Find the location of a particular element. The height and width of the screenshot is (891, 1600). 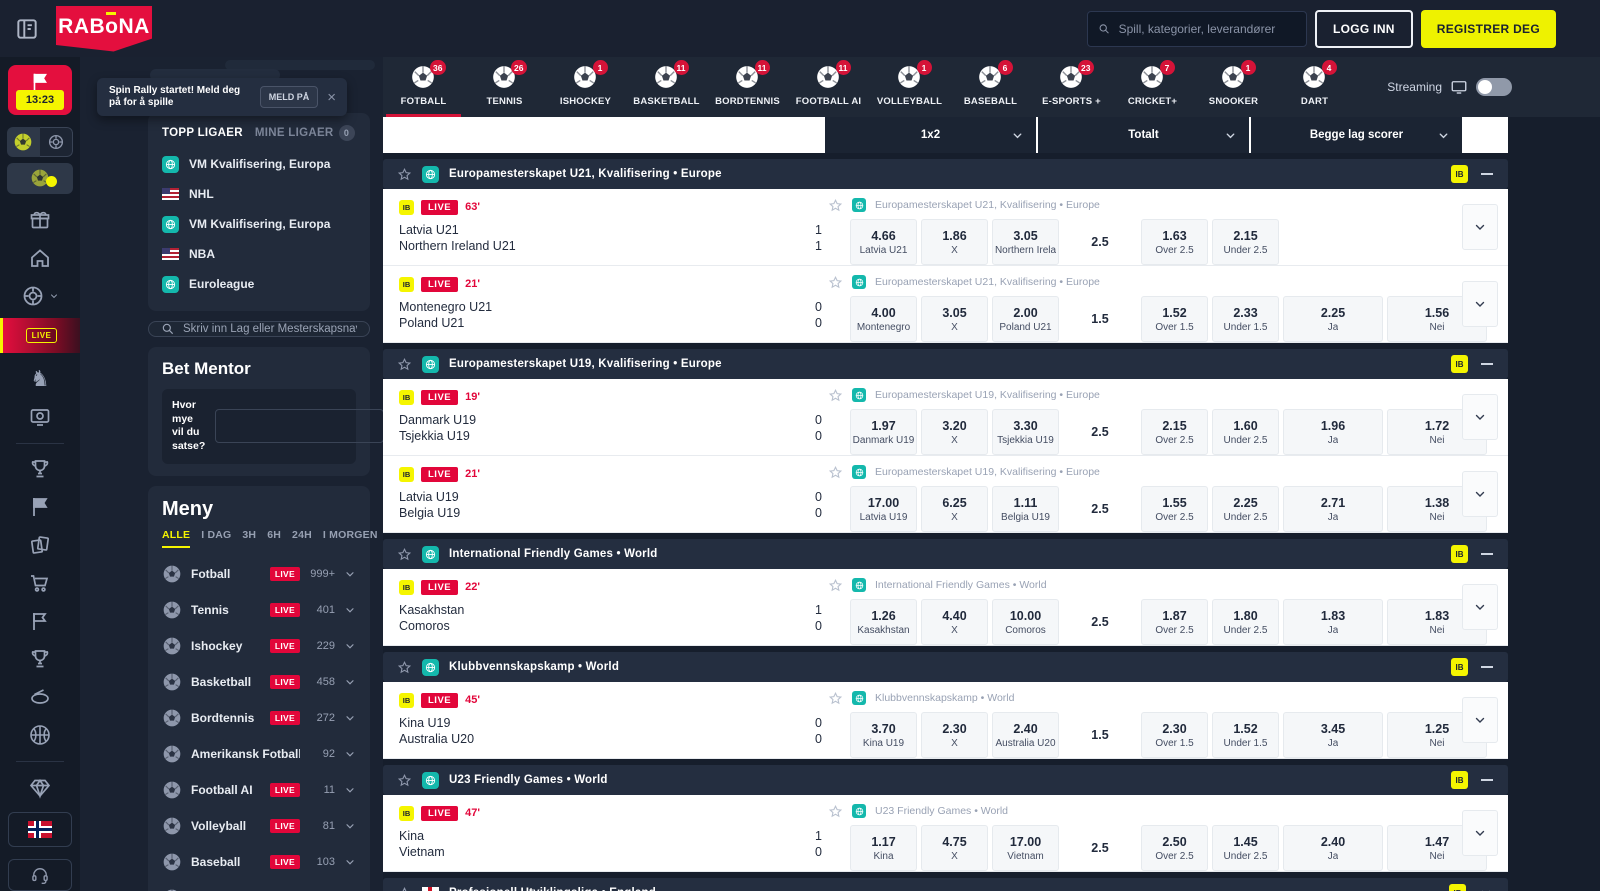

competition-header: U23 Friendly Games • World IB is located at coordinates (945, 780).